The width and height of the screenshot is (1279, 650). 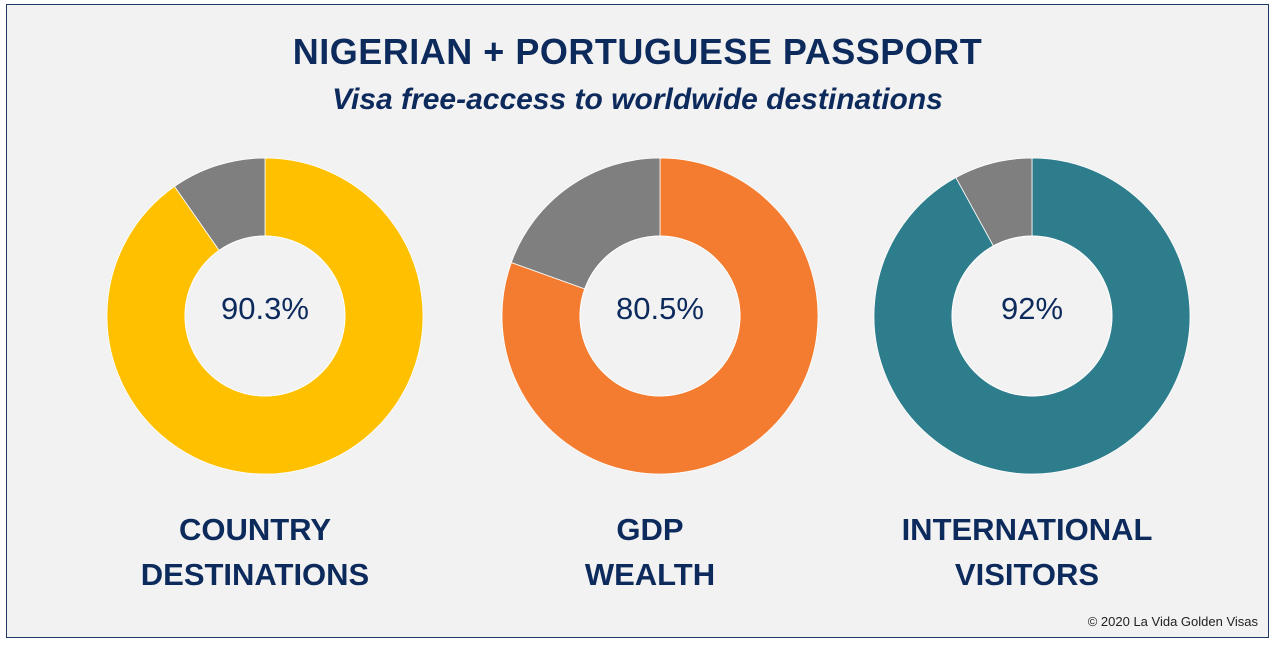 What do you see at coordinates (637, 51) in the screenshot?
I see `chart-title: NIGERIAN + PORTUGUESE PASSPORT` at bounding box center [637, 51].